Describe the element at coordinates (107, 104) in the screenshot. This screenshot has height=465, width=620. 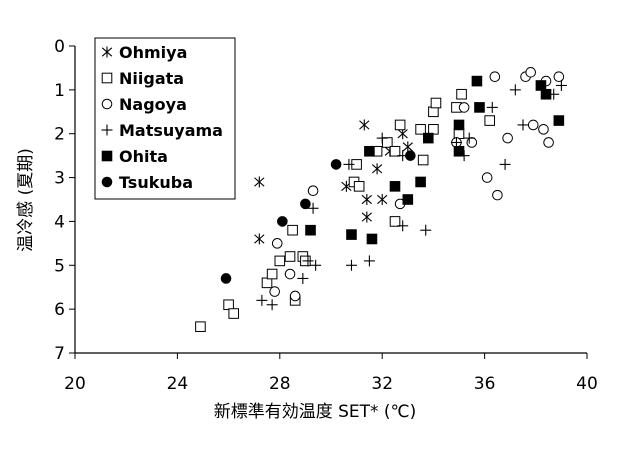
I see `legend-marker-nagoya` at that location.